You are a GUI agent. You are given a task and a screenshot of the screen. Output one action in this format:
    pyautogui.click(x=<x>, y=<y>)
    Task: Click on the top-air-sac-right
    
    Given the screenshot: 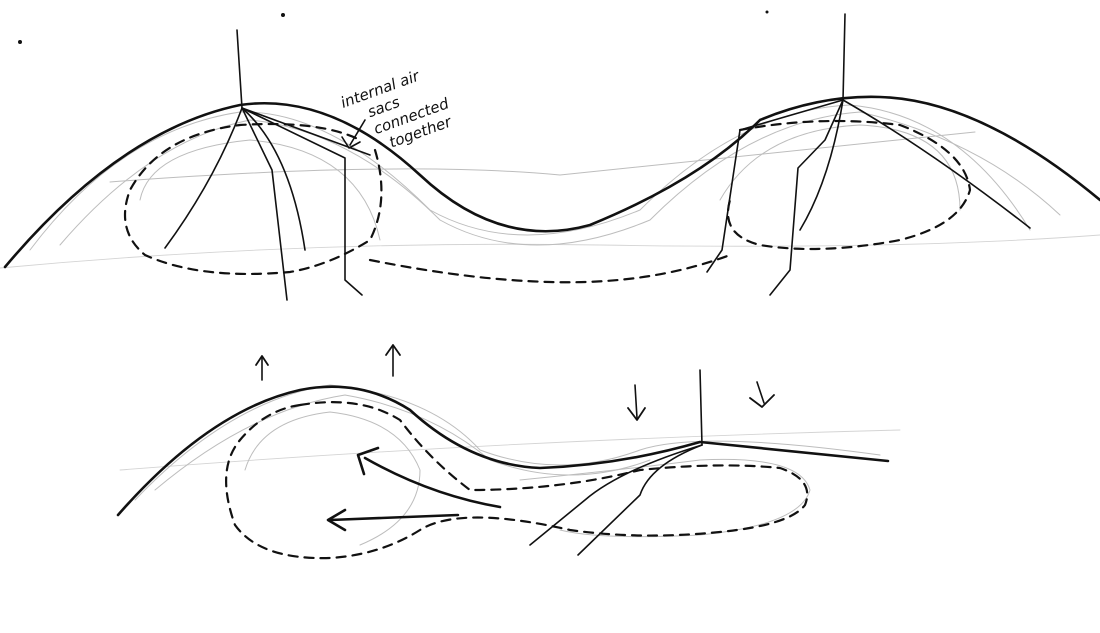 What is the action you would take?
    pyautogui.click(x=849, y=185)
    